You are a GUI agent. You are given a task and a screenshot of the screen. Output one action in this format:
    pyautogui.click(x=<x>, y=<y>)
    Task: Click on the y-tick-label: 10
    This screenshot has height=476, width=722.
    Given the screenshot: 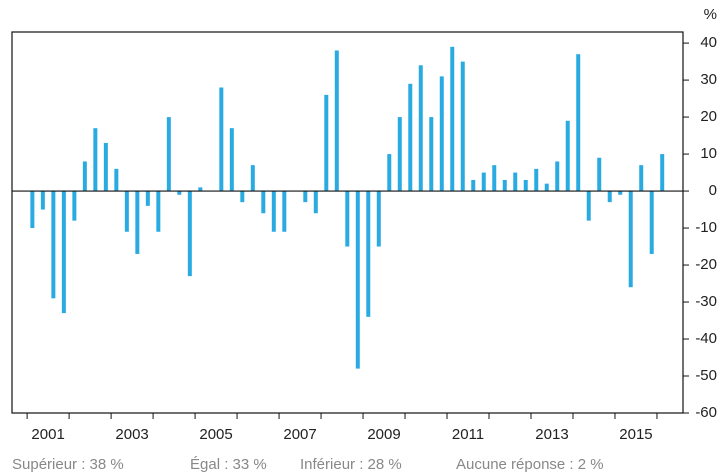 What is the action you would take?
    pyautogui.click(x=708, y=153)
    